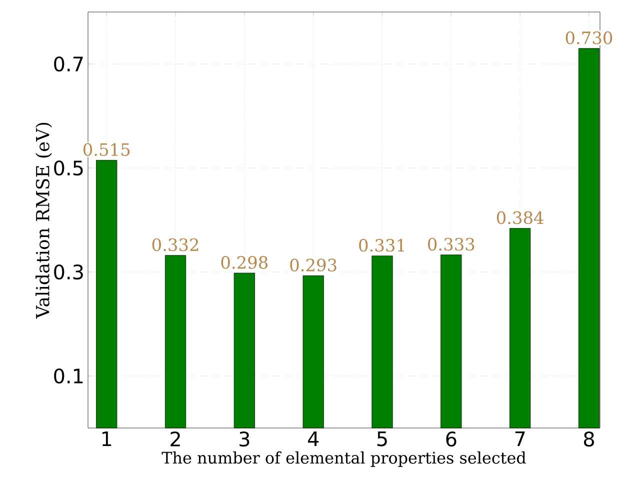 This screenshot has width=624, height=478. I want to click on y-tick-label: 0.3, so click(68, 272).